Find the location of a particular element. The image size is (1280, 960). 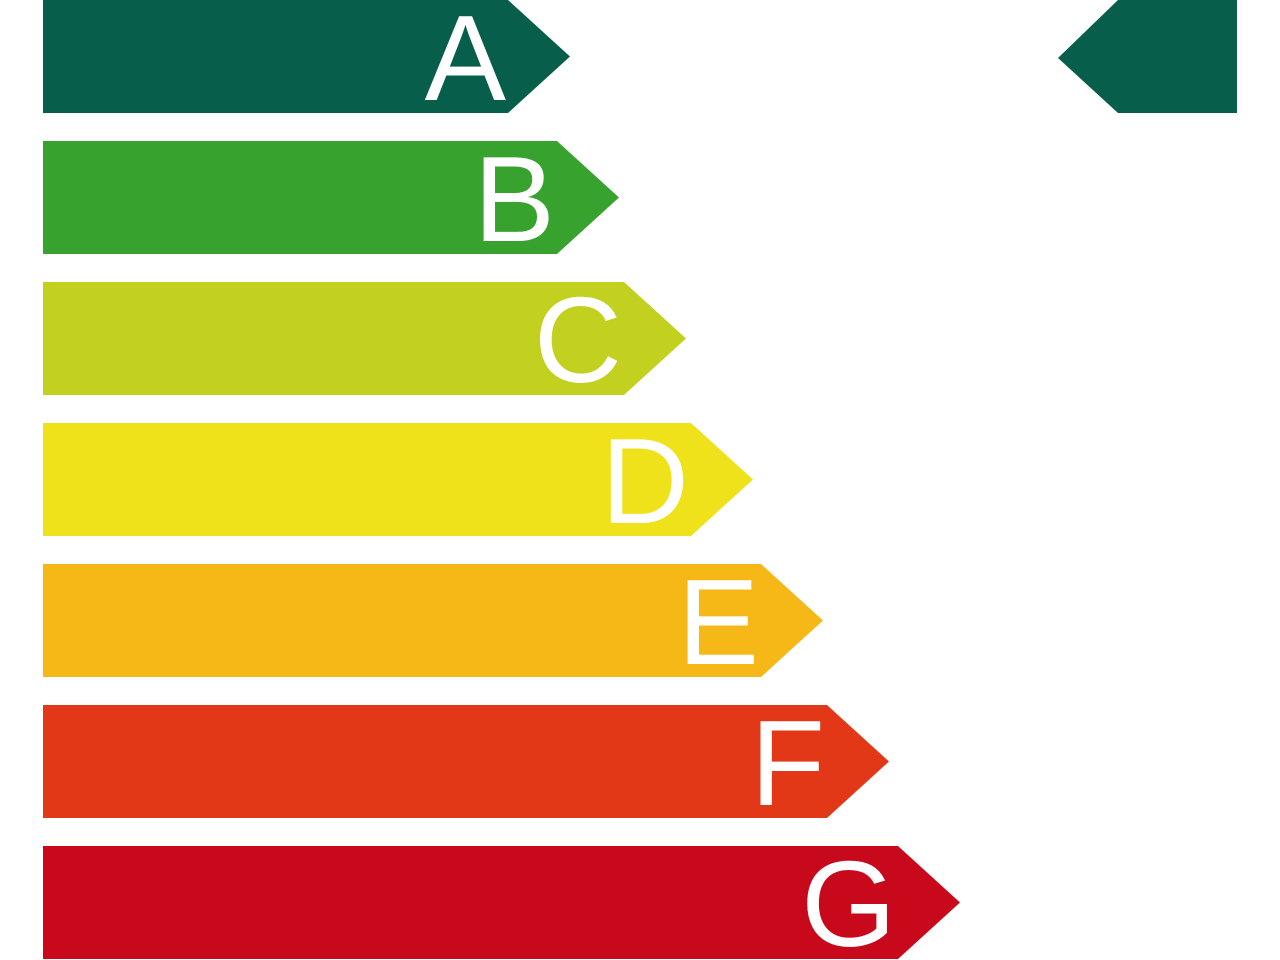

class-arrow-g: G is located at coordinates (501, 898).